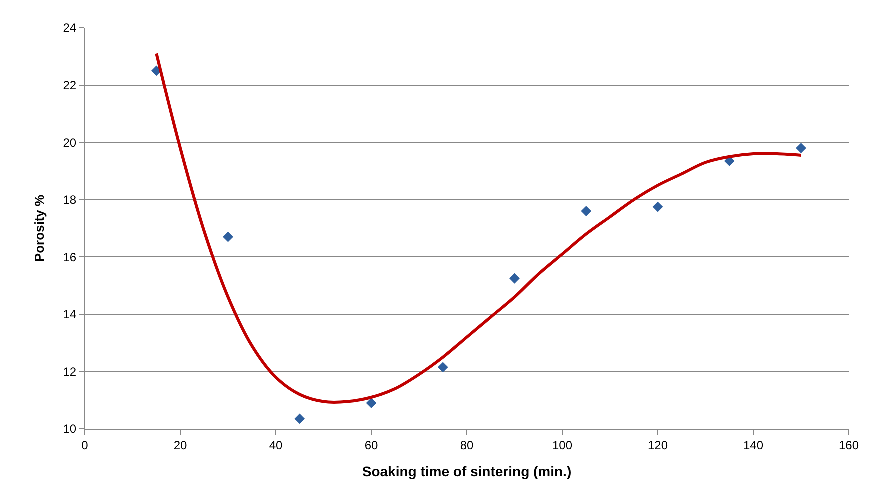 This screenshot has height=497, width=871. Describe the element at coordinates (467, 445) in the screenshot. I see `x-tick-label: 80` at that location.